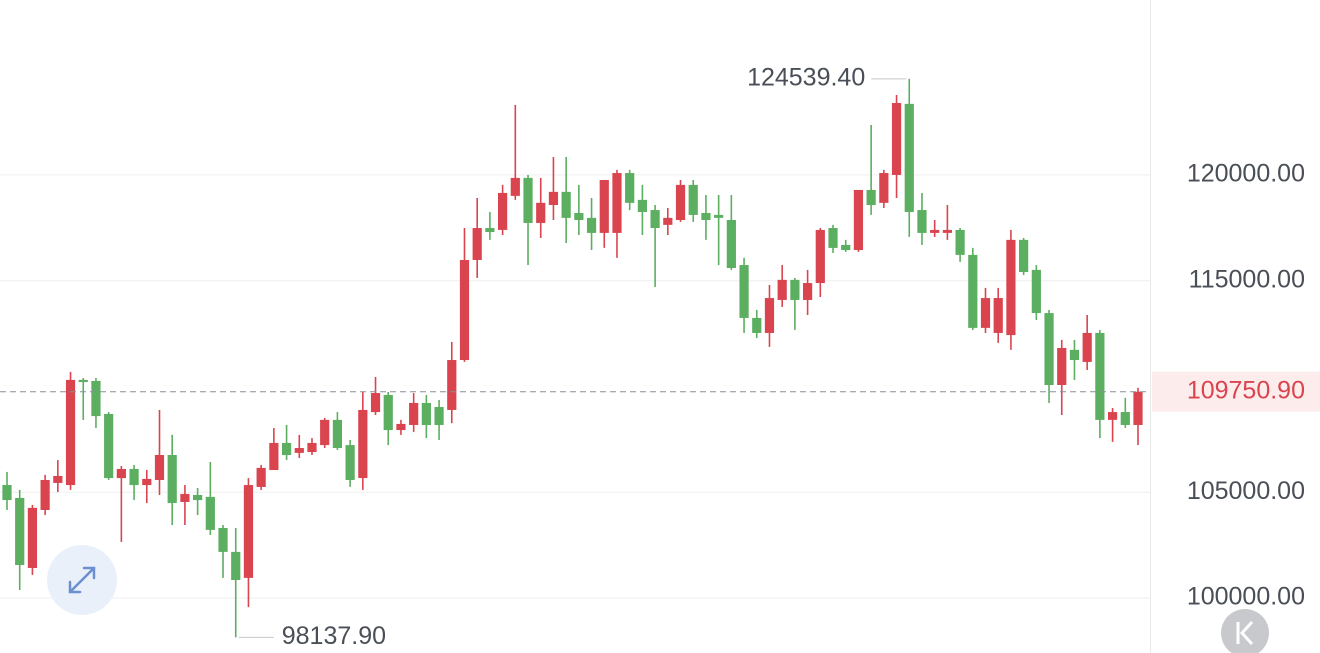 The width and height of the screenshot is (1320, 653). I want to click on annotation-label: 124539.40, so click(806, 78).